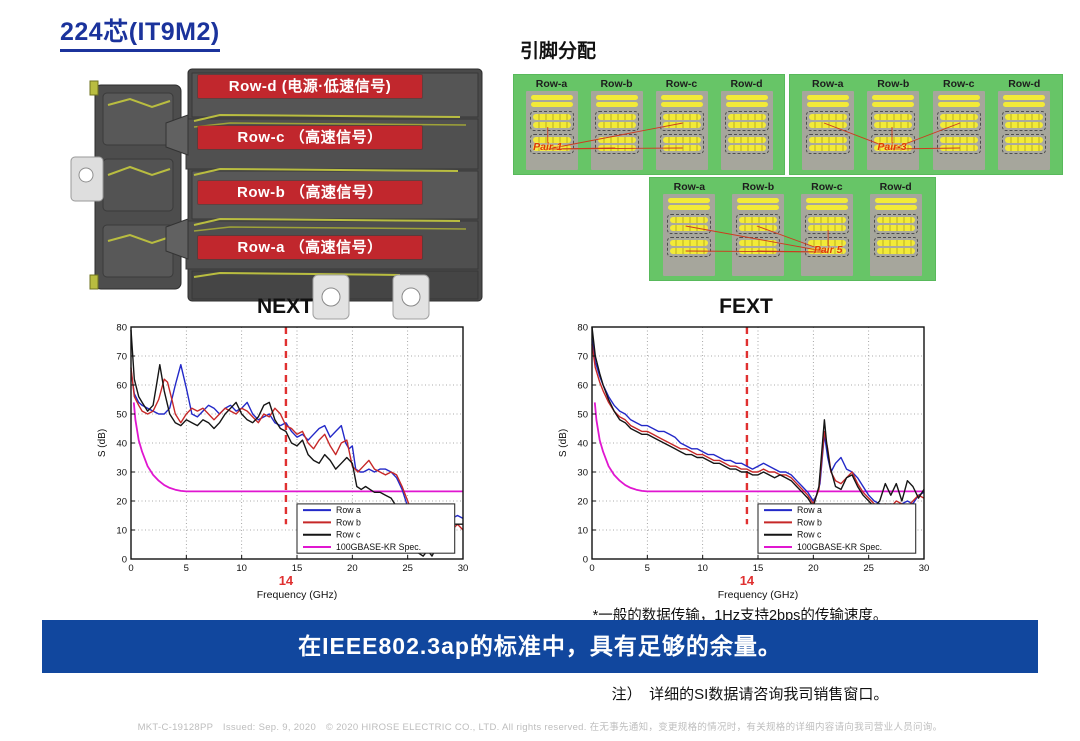 The image size is (1080, 741). I want to click on svg-text: 80, so click(121, 328).